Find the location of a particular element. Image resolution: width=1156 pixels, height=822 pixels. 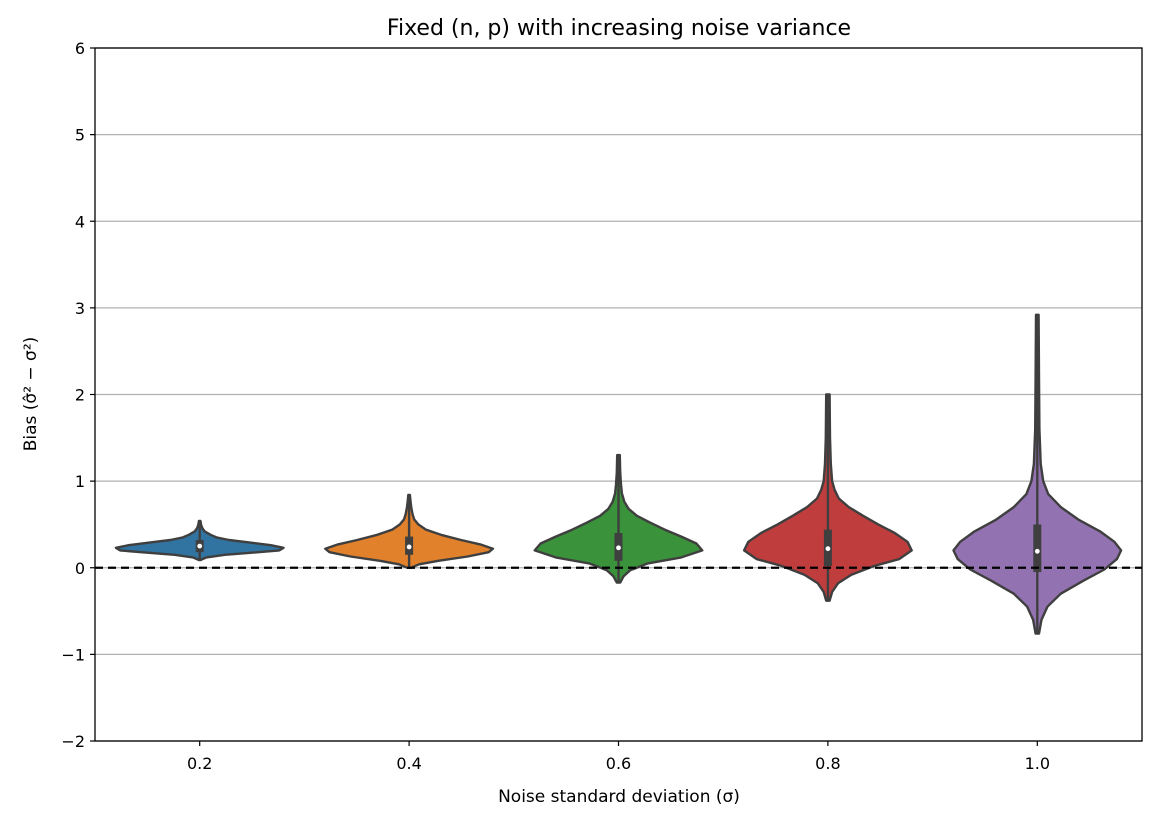

violin-0.6 is located at coordinates (618, 518).